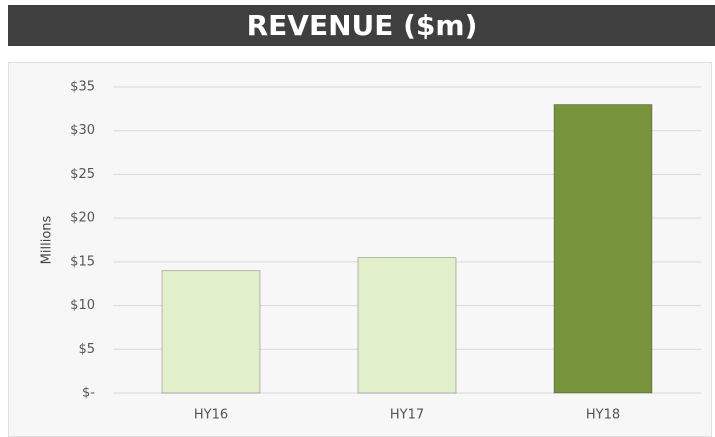  I want to click on y-tick-label: $-, so click(88, 393).